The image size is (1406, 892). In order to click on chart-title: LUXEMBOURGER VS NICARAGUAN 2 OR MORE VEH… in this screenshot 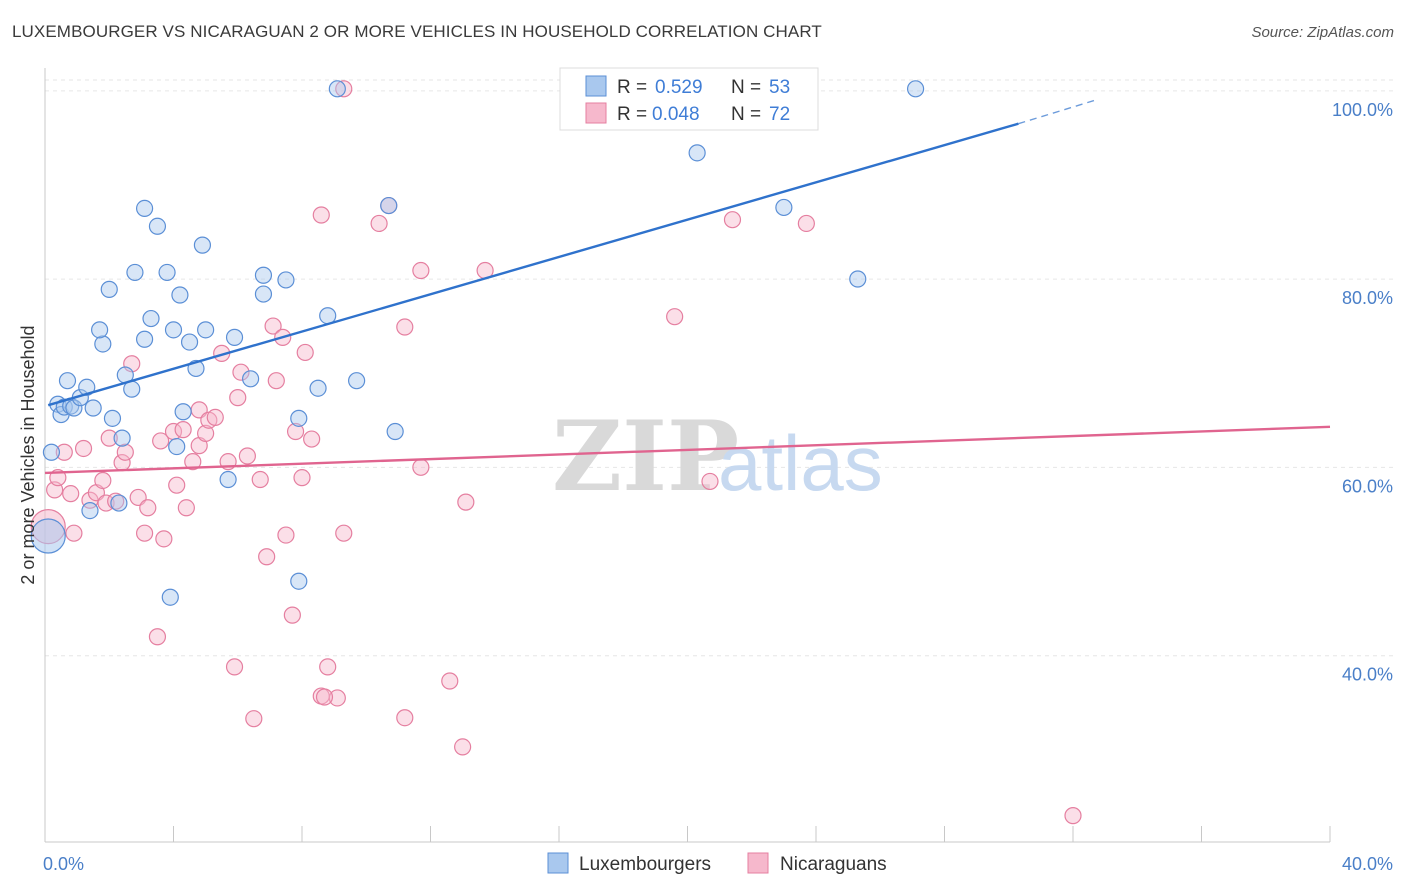, I will do `click(417, 31)`.